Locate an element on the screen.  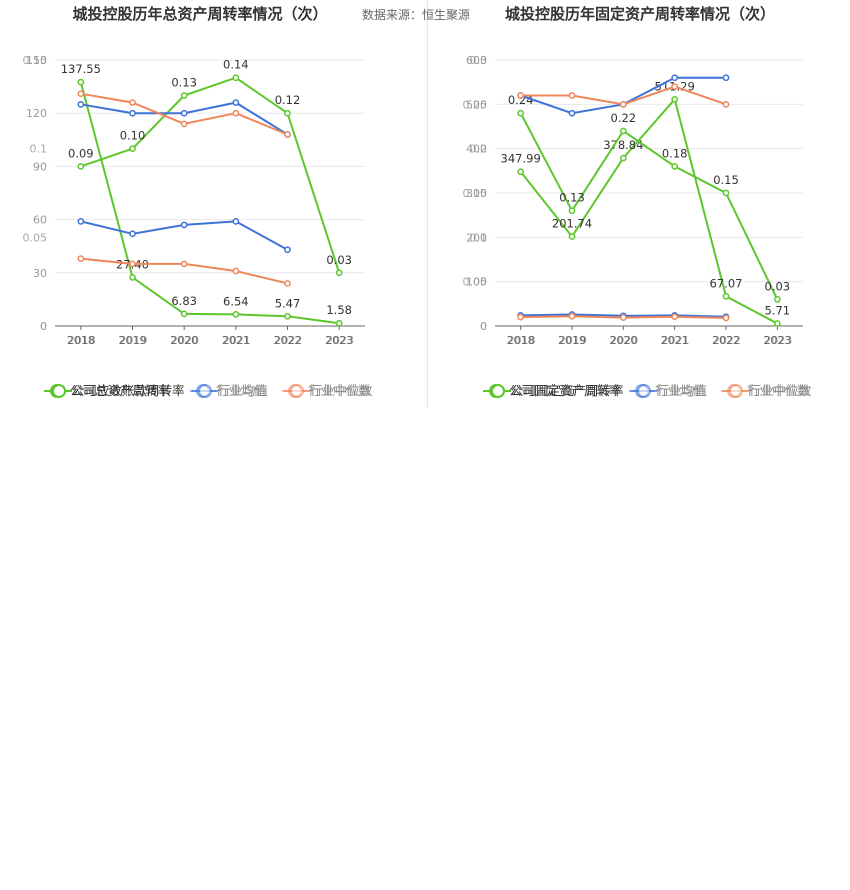
legend-label: 公司总资产周转率 is located at coordinates (120, 390).